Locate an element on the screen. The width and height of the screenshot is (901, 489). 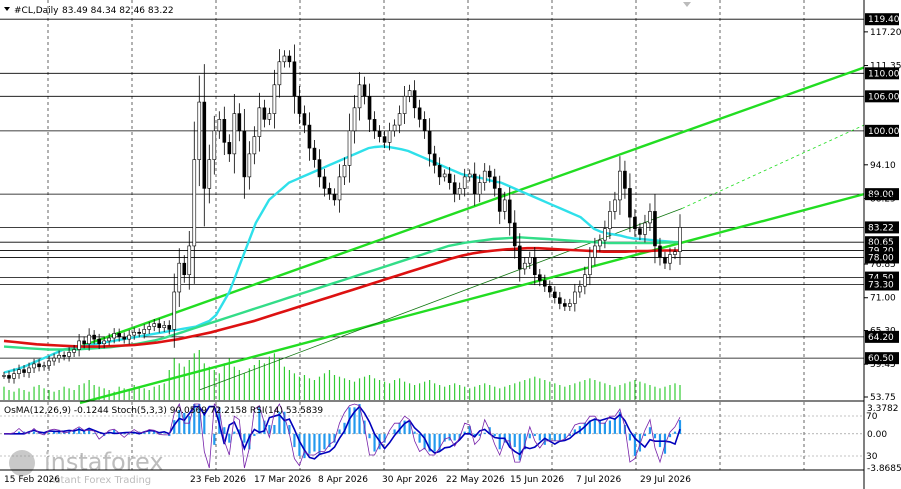
y-tick-label-6: 65.30 is located at coordinates (883, 332).